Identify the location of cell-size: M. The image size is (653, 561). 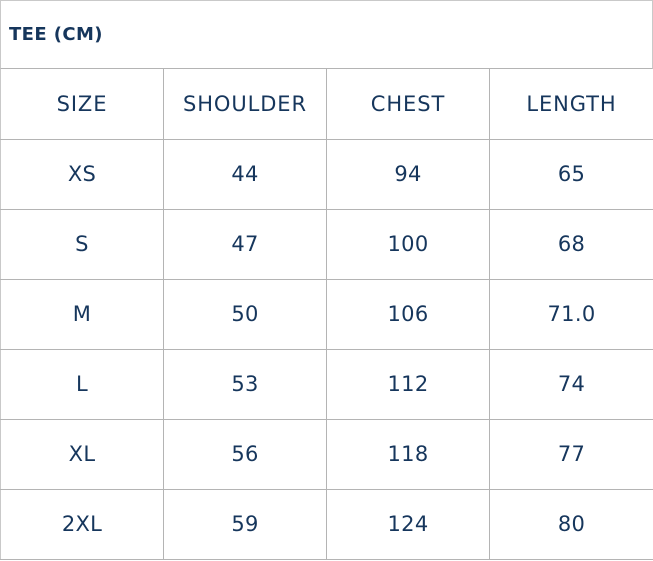
(82, 314).